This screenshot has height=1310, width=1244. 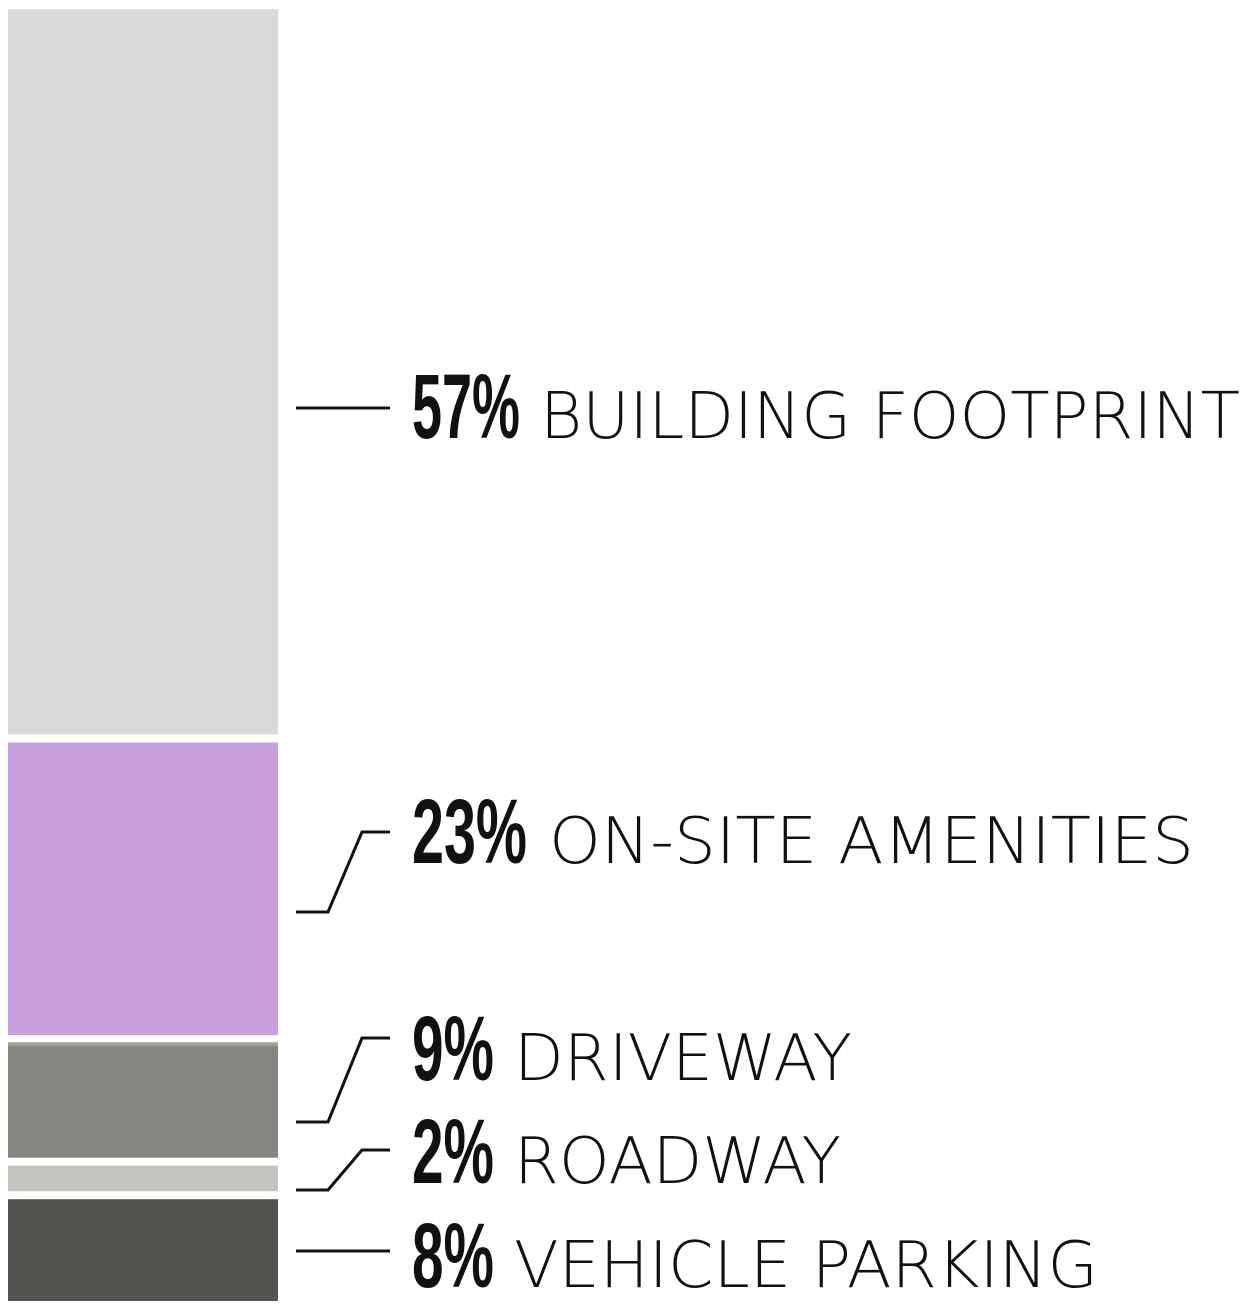 What do you see at coordinates (343, 872) in the screenshot?
I see `on-site-amenities-leader-line` at bounding box center [343, 872].